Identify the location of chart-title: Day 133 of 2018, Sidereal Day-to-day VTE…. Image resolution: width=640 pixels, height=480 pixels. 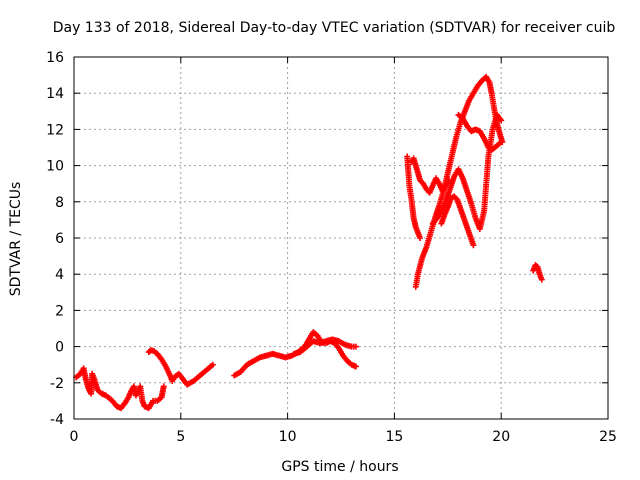
(334, 28).